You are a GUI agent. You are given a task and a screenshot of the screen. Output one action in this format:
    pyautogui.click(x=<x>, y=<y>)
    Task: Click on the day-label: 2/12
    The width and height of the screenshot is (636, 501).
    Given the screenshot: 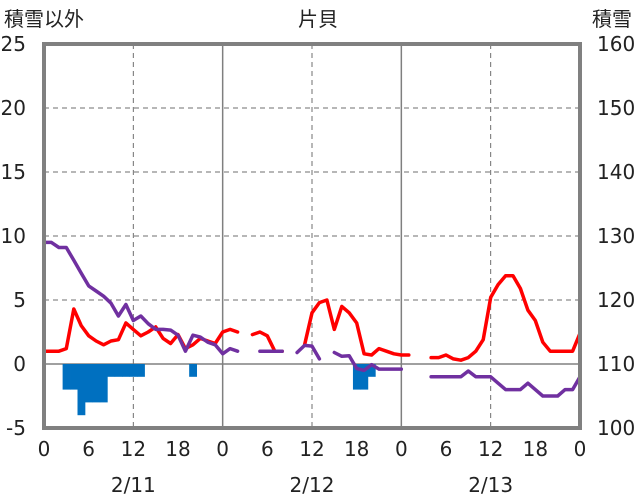 What is the action you would take?
    pyautogui.click(x=312, y=485)
    